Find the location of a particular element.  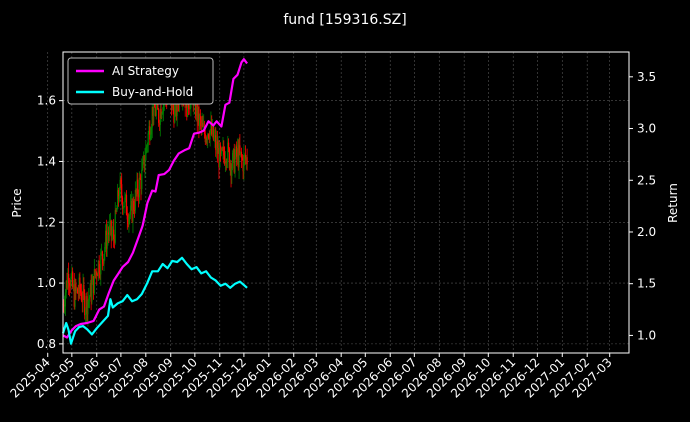

y-axis-right-label: Return is located at coordinates (673, 203).